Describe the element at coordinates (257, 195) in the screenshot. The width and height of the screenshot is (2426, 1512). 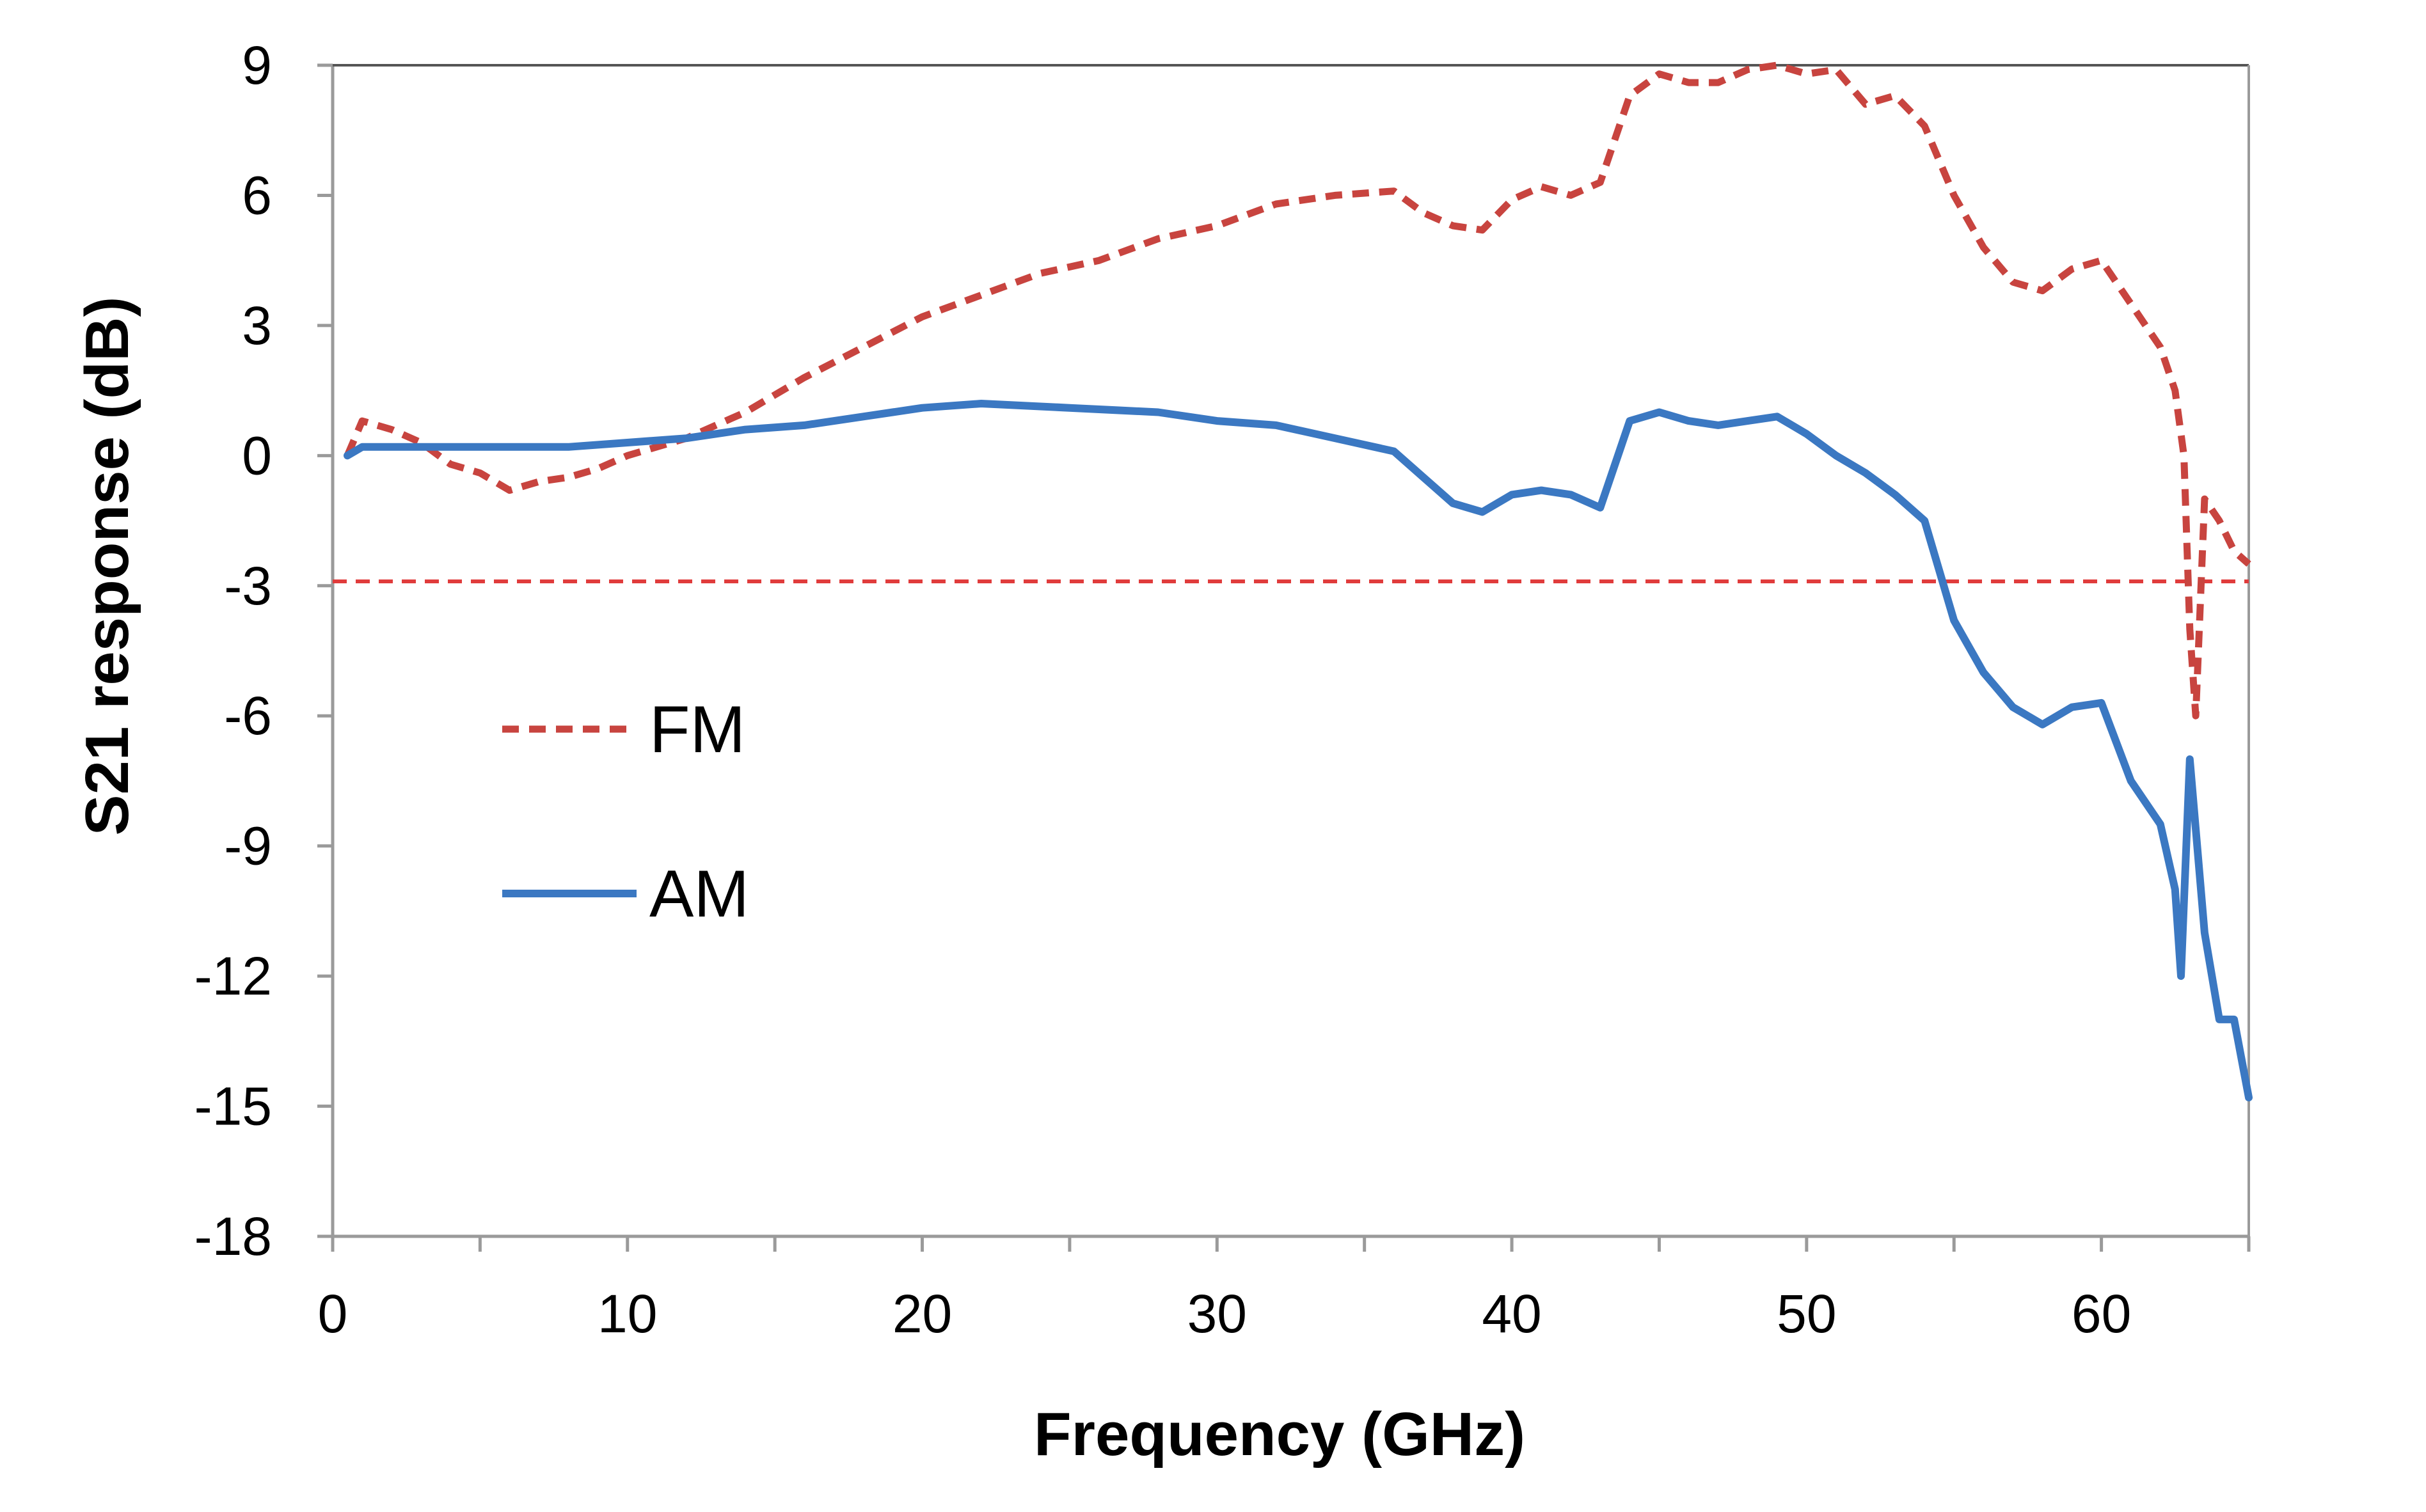
I see `y-tick-label: 6` at that location.